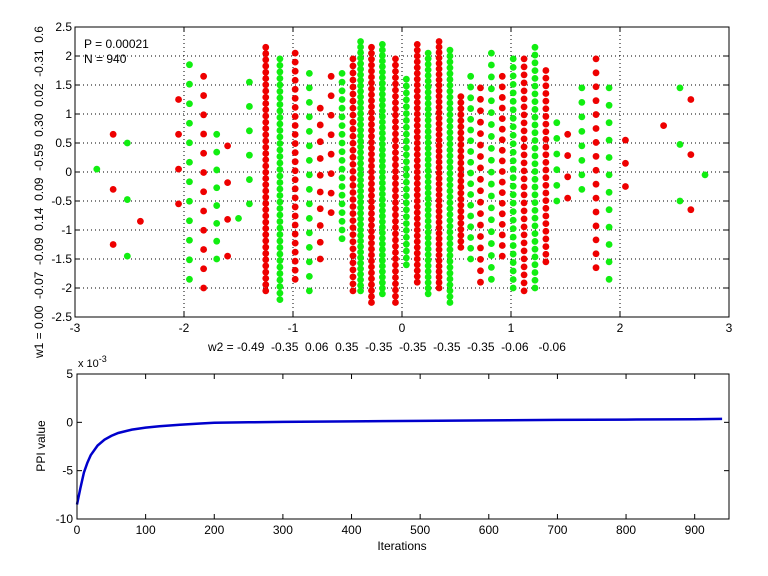  Describe the element at coordinates (729, 328) in the screenshot. I see `x-tick-label: 3` at that location.